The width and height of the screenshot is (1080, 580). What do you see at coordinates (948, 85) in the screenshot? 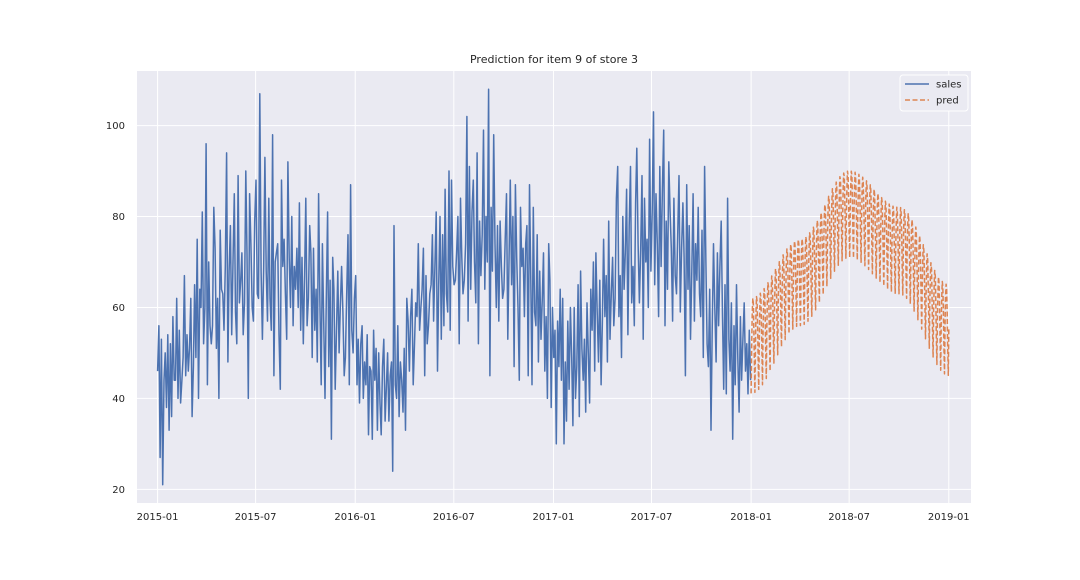
I see `legend-label-sales: sales` at bounding box center [948, 85].